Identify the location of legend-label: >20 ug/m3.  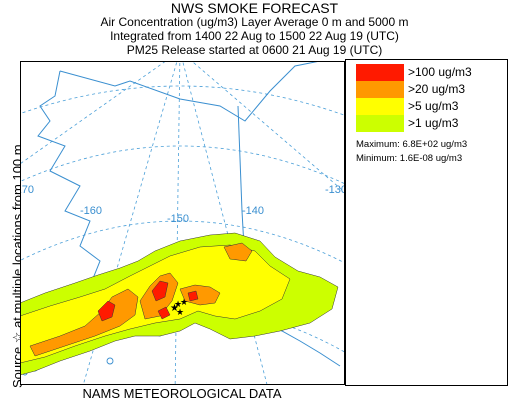
(437, 89).